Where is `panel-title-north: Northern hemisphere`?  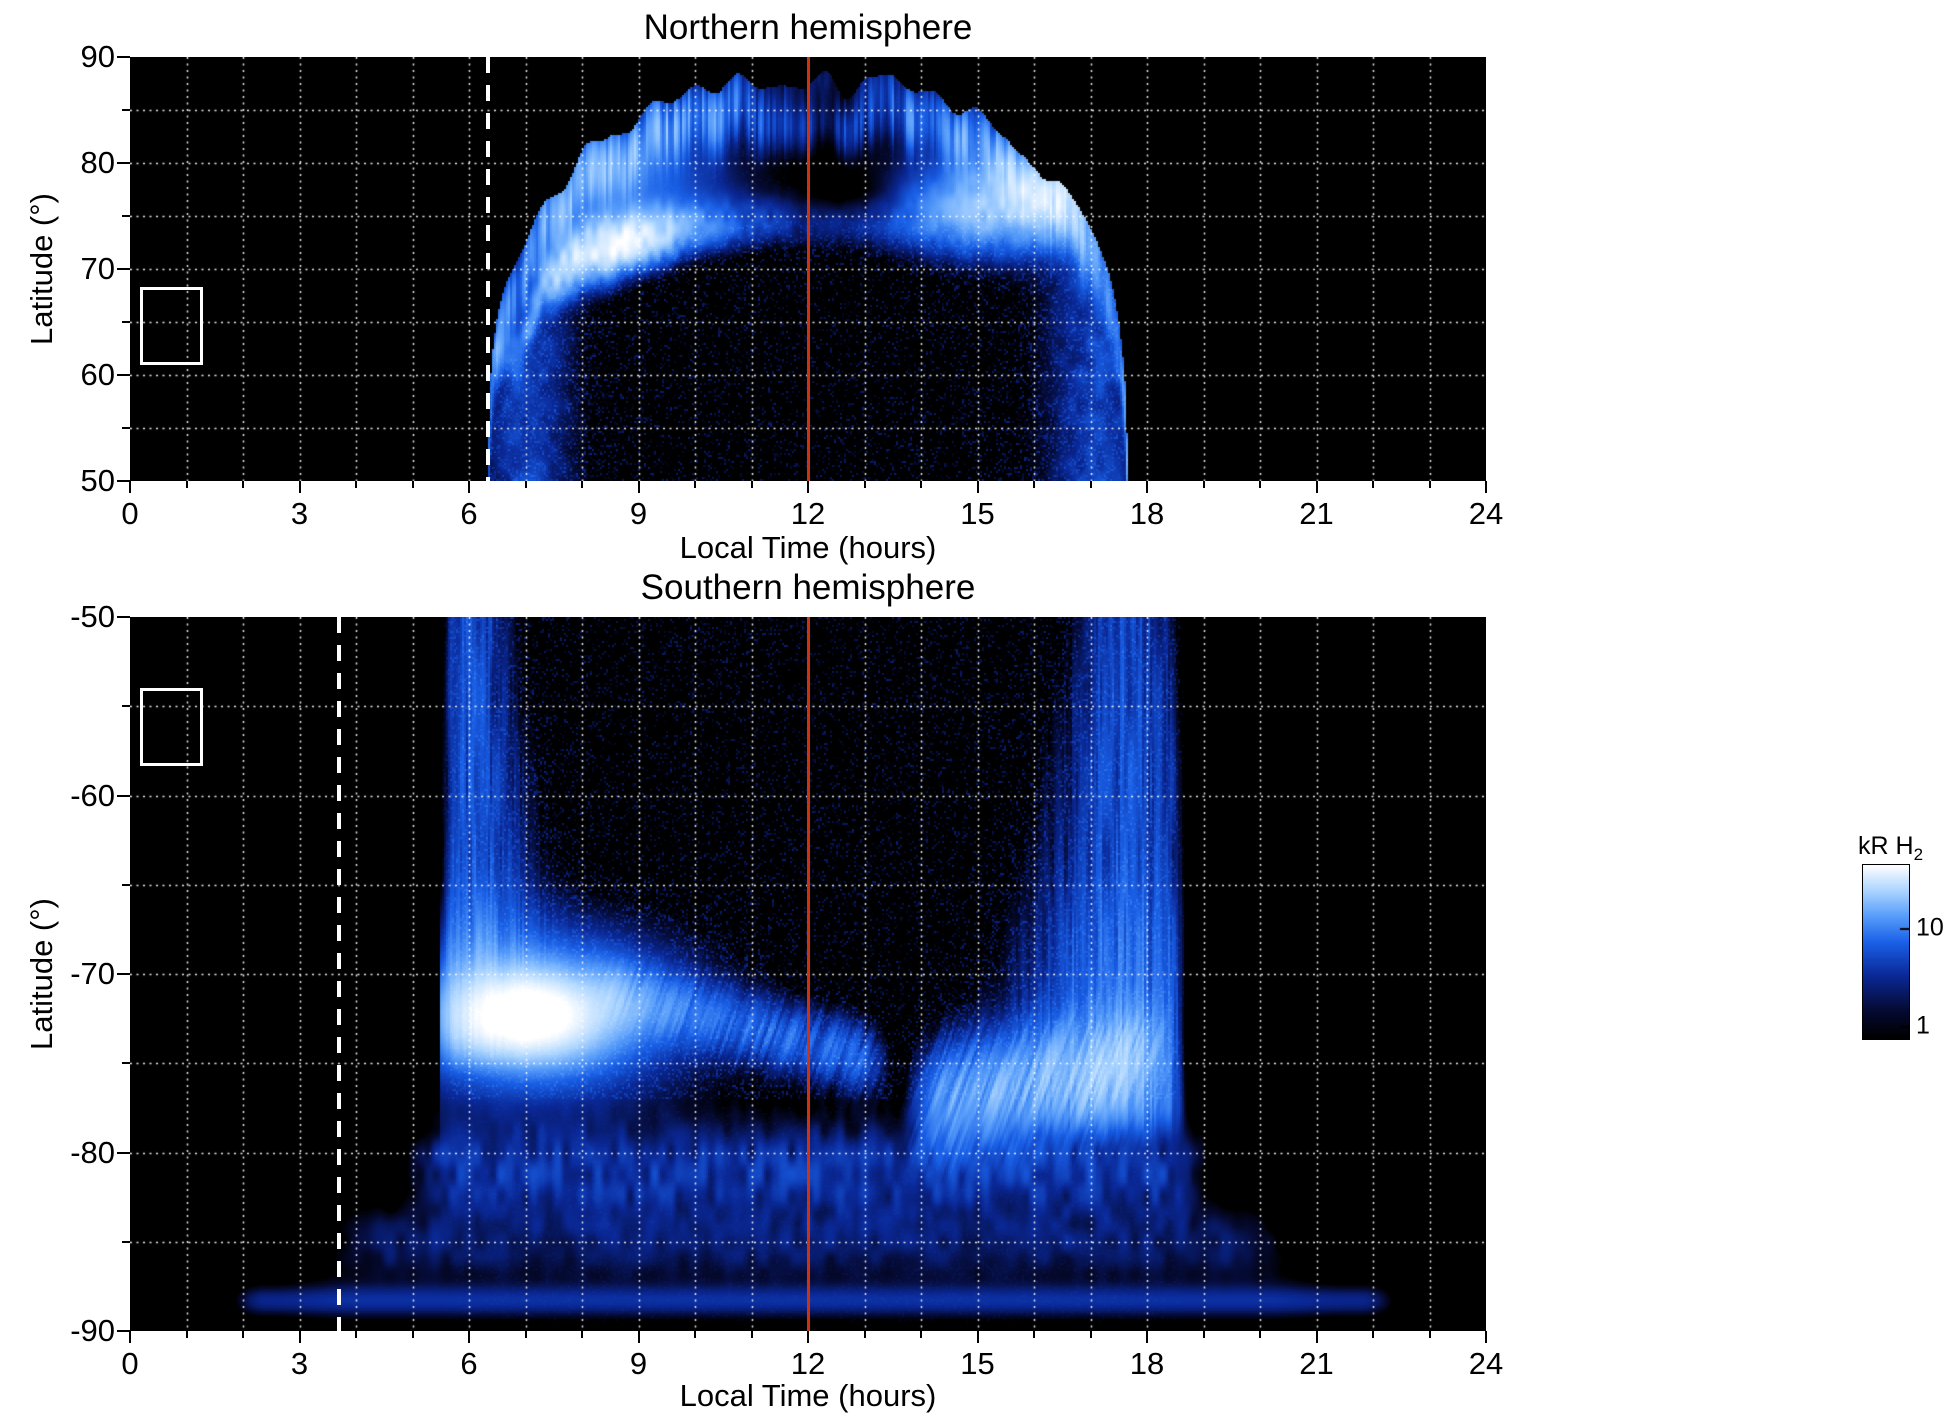
panel-title-north: Northern hemisphere is located at coordinates (808, 27).